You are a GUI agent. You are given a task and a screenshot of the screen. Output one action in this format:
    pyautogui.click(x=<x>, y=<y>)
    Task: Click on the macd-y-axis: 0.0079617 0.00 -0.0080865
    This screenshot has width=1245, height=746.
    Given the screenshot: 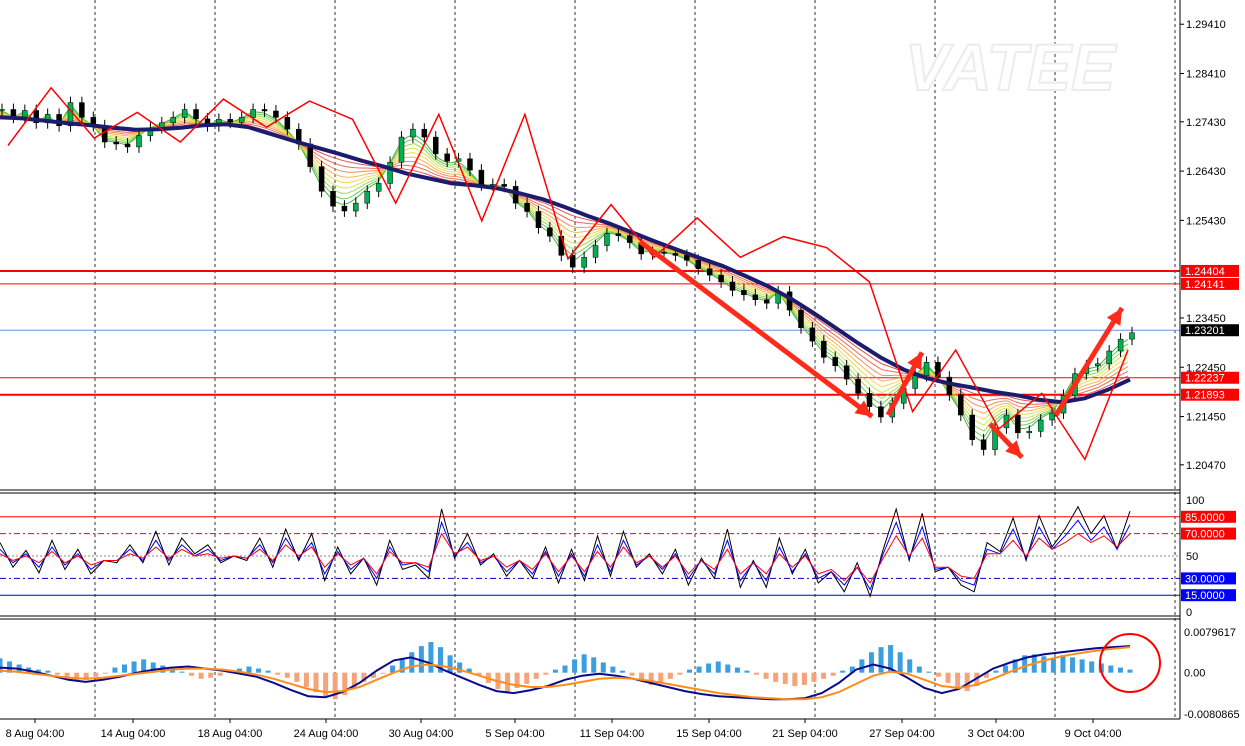 What is the action you would take?
    pyautogui.click(x=1212, y=674)
    